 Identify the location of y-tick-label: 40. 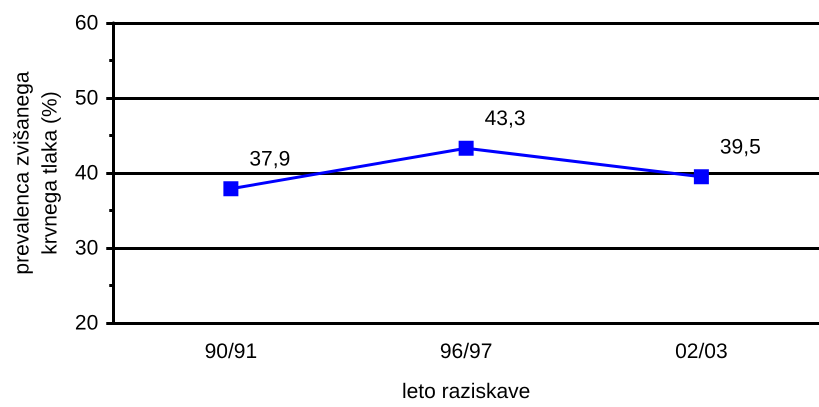
(86, 173).